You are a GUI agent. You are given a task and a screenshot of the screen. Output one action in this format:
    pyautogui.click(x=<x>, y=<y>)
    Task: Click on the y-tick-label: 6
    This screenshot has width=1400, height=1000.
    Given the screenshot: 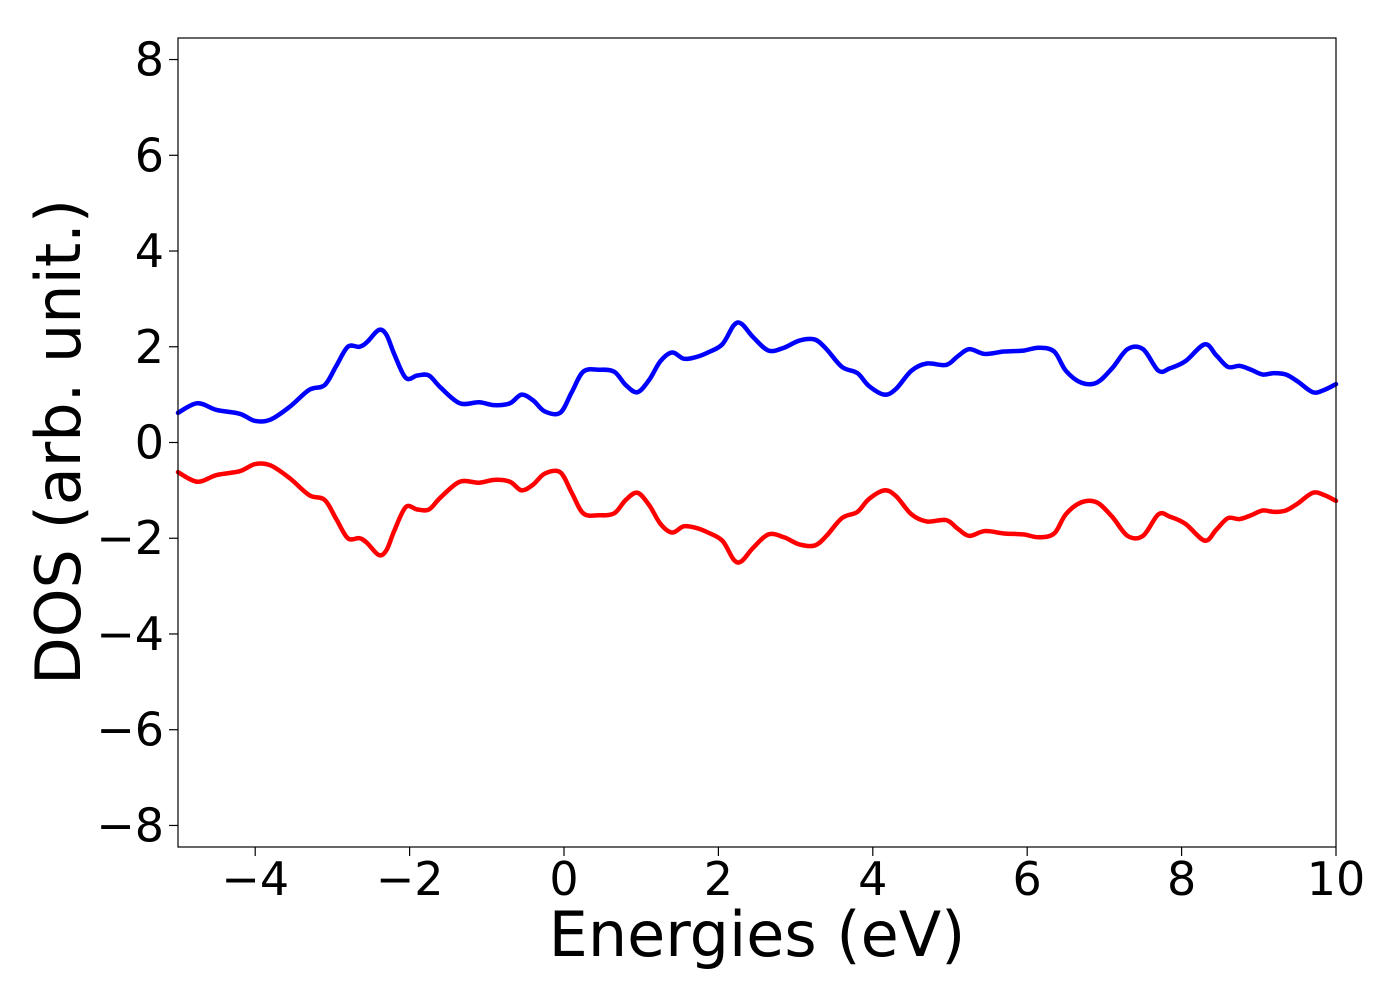 What is the action you would take?
    pyautogui.click(x=149, y=155)
    